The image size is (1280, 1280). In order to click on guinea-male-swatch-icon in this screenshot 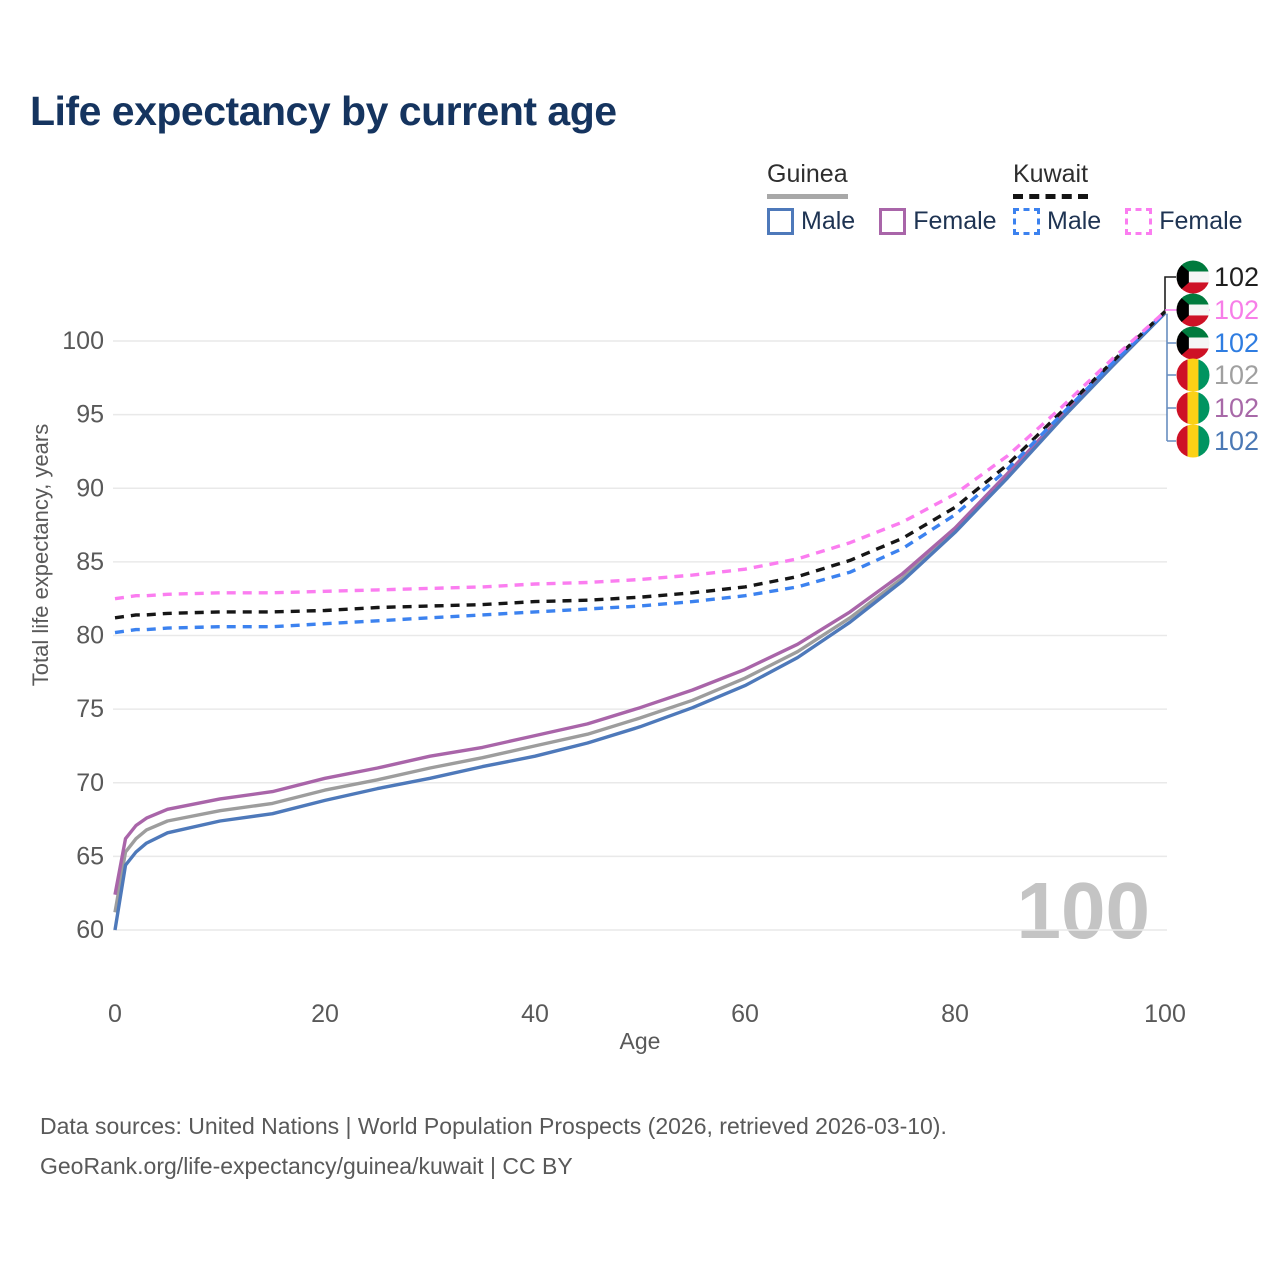, I will do `click(780, 221)`.